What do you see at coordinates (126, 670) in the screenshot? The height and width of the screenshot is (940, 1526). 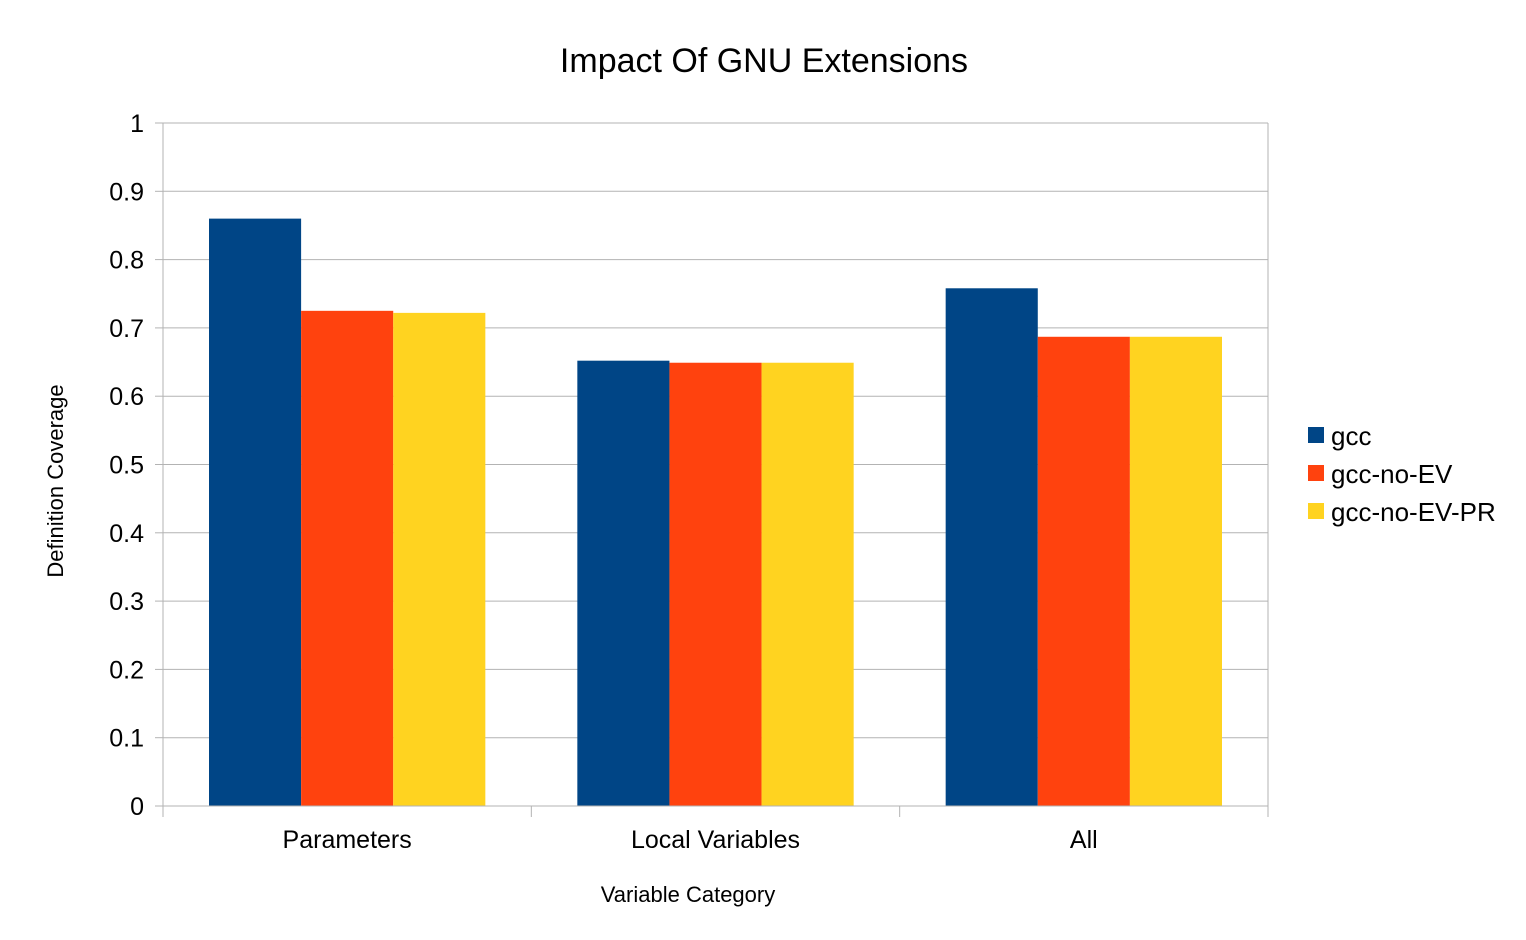 I see `y-tick-label: 0.2` at bounding box center [126, 670].